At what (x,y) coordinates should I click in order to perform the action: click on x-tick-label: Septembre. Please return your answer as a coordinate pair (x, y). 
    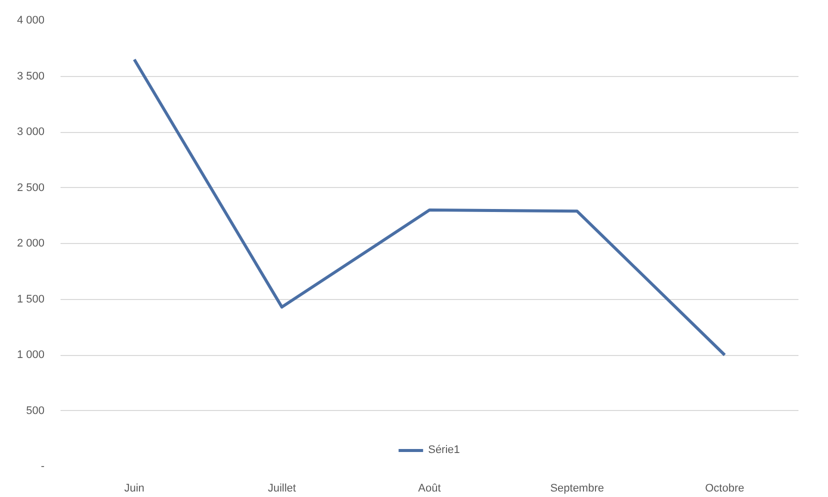
    Looking at the image, I should click on (577, 488).